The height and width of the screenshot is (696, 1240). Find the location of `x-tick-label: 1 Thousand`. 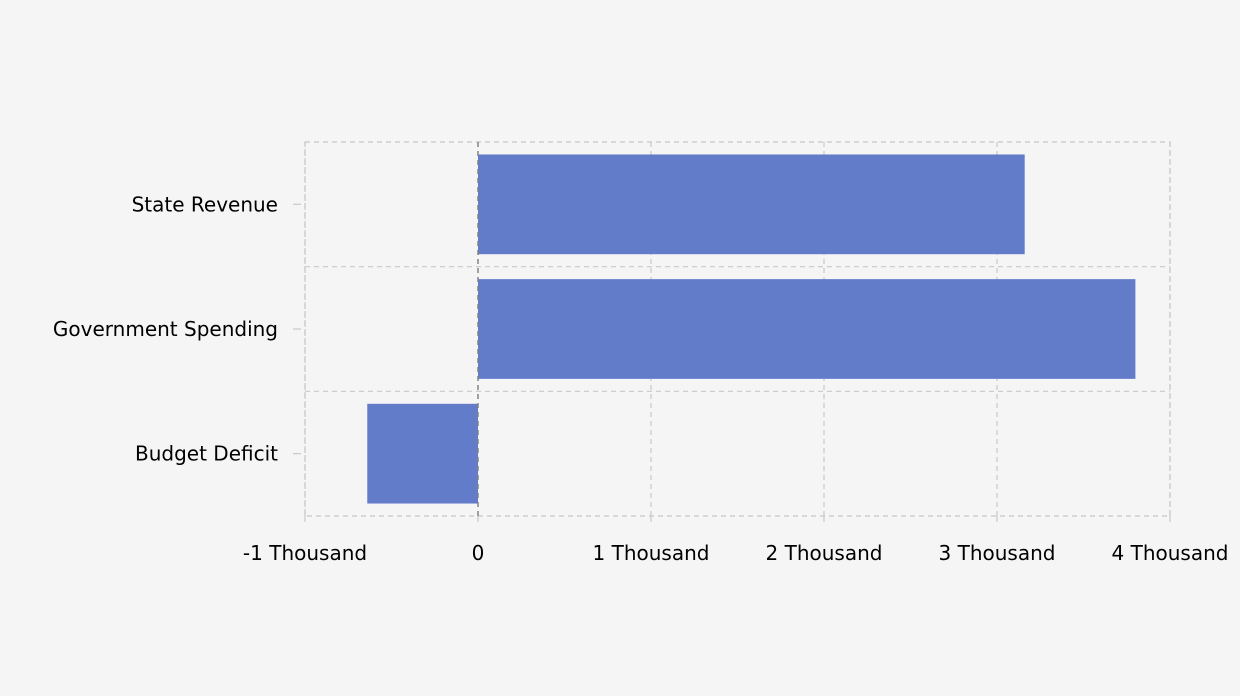

x-tick-label: 1 Thousand is located at coordinates (651, 553).